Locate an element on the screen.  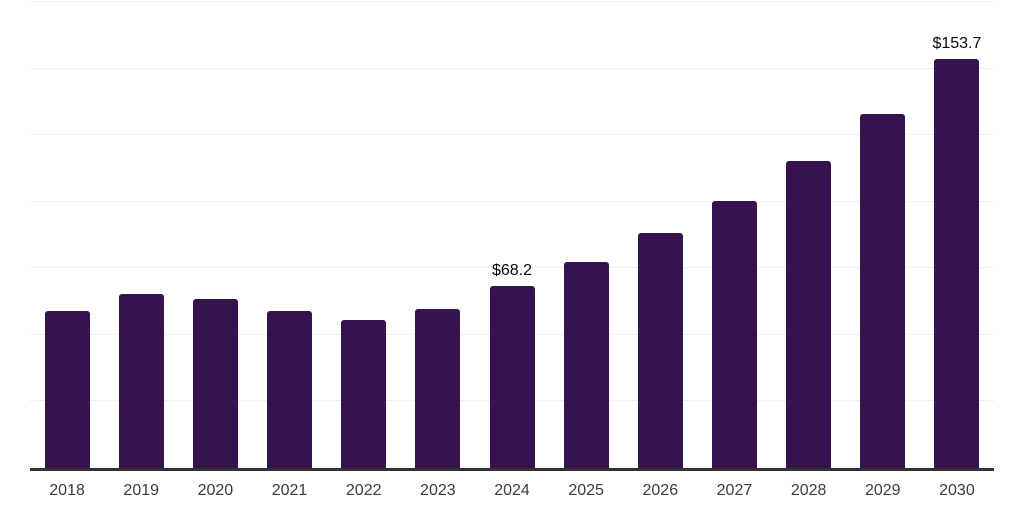
x-tick-2020: 2020 is located at coordinates (215, 490).